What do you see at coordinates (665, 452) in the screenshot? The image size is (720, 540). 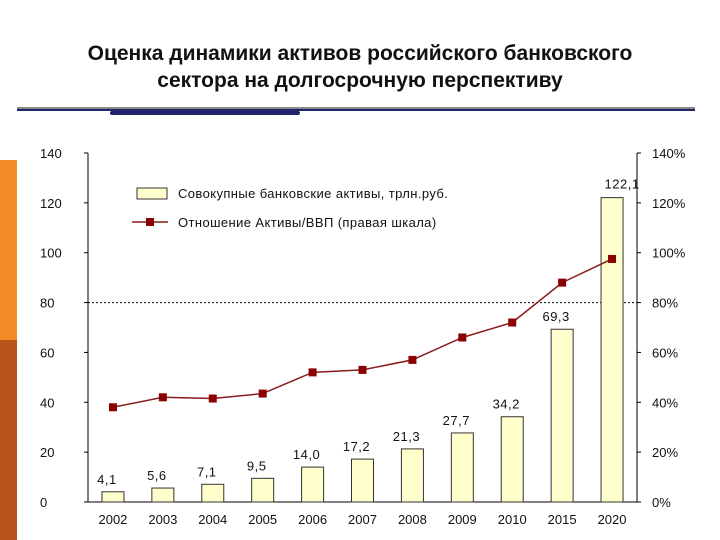 I see `y-right-tick-label: 20%` at bounding box center [665, 452].